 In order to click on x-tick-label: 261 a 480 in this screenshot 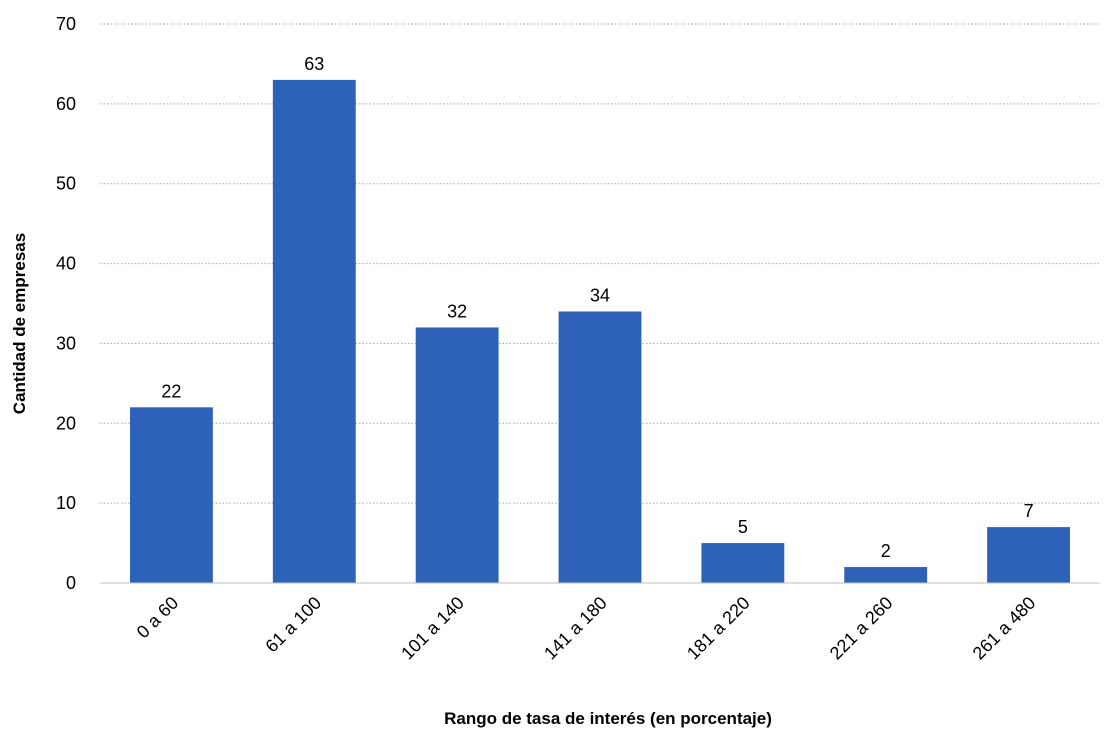, I will do `click(1004, 628)`.